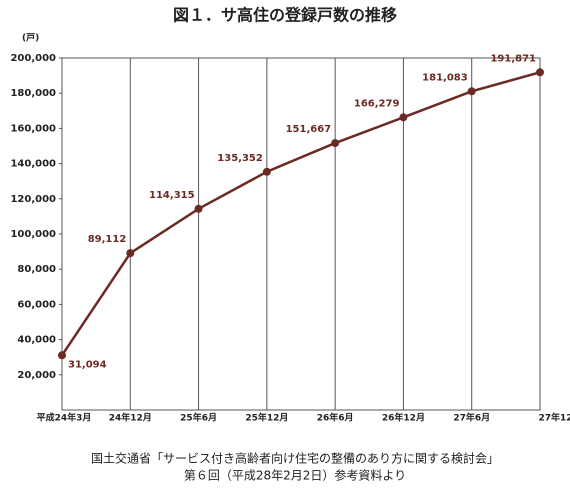 This screenshot has width=570, height=495. What do you see at coordinates (471, 418) in the screenshot?
I see `x-tick-label: 27年6月` at bounding box center [471, 418].